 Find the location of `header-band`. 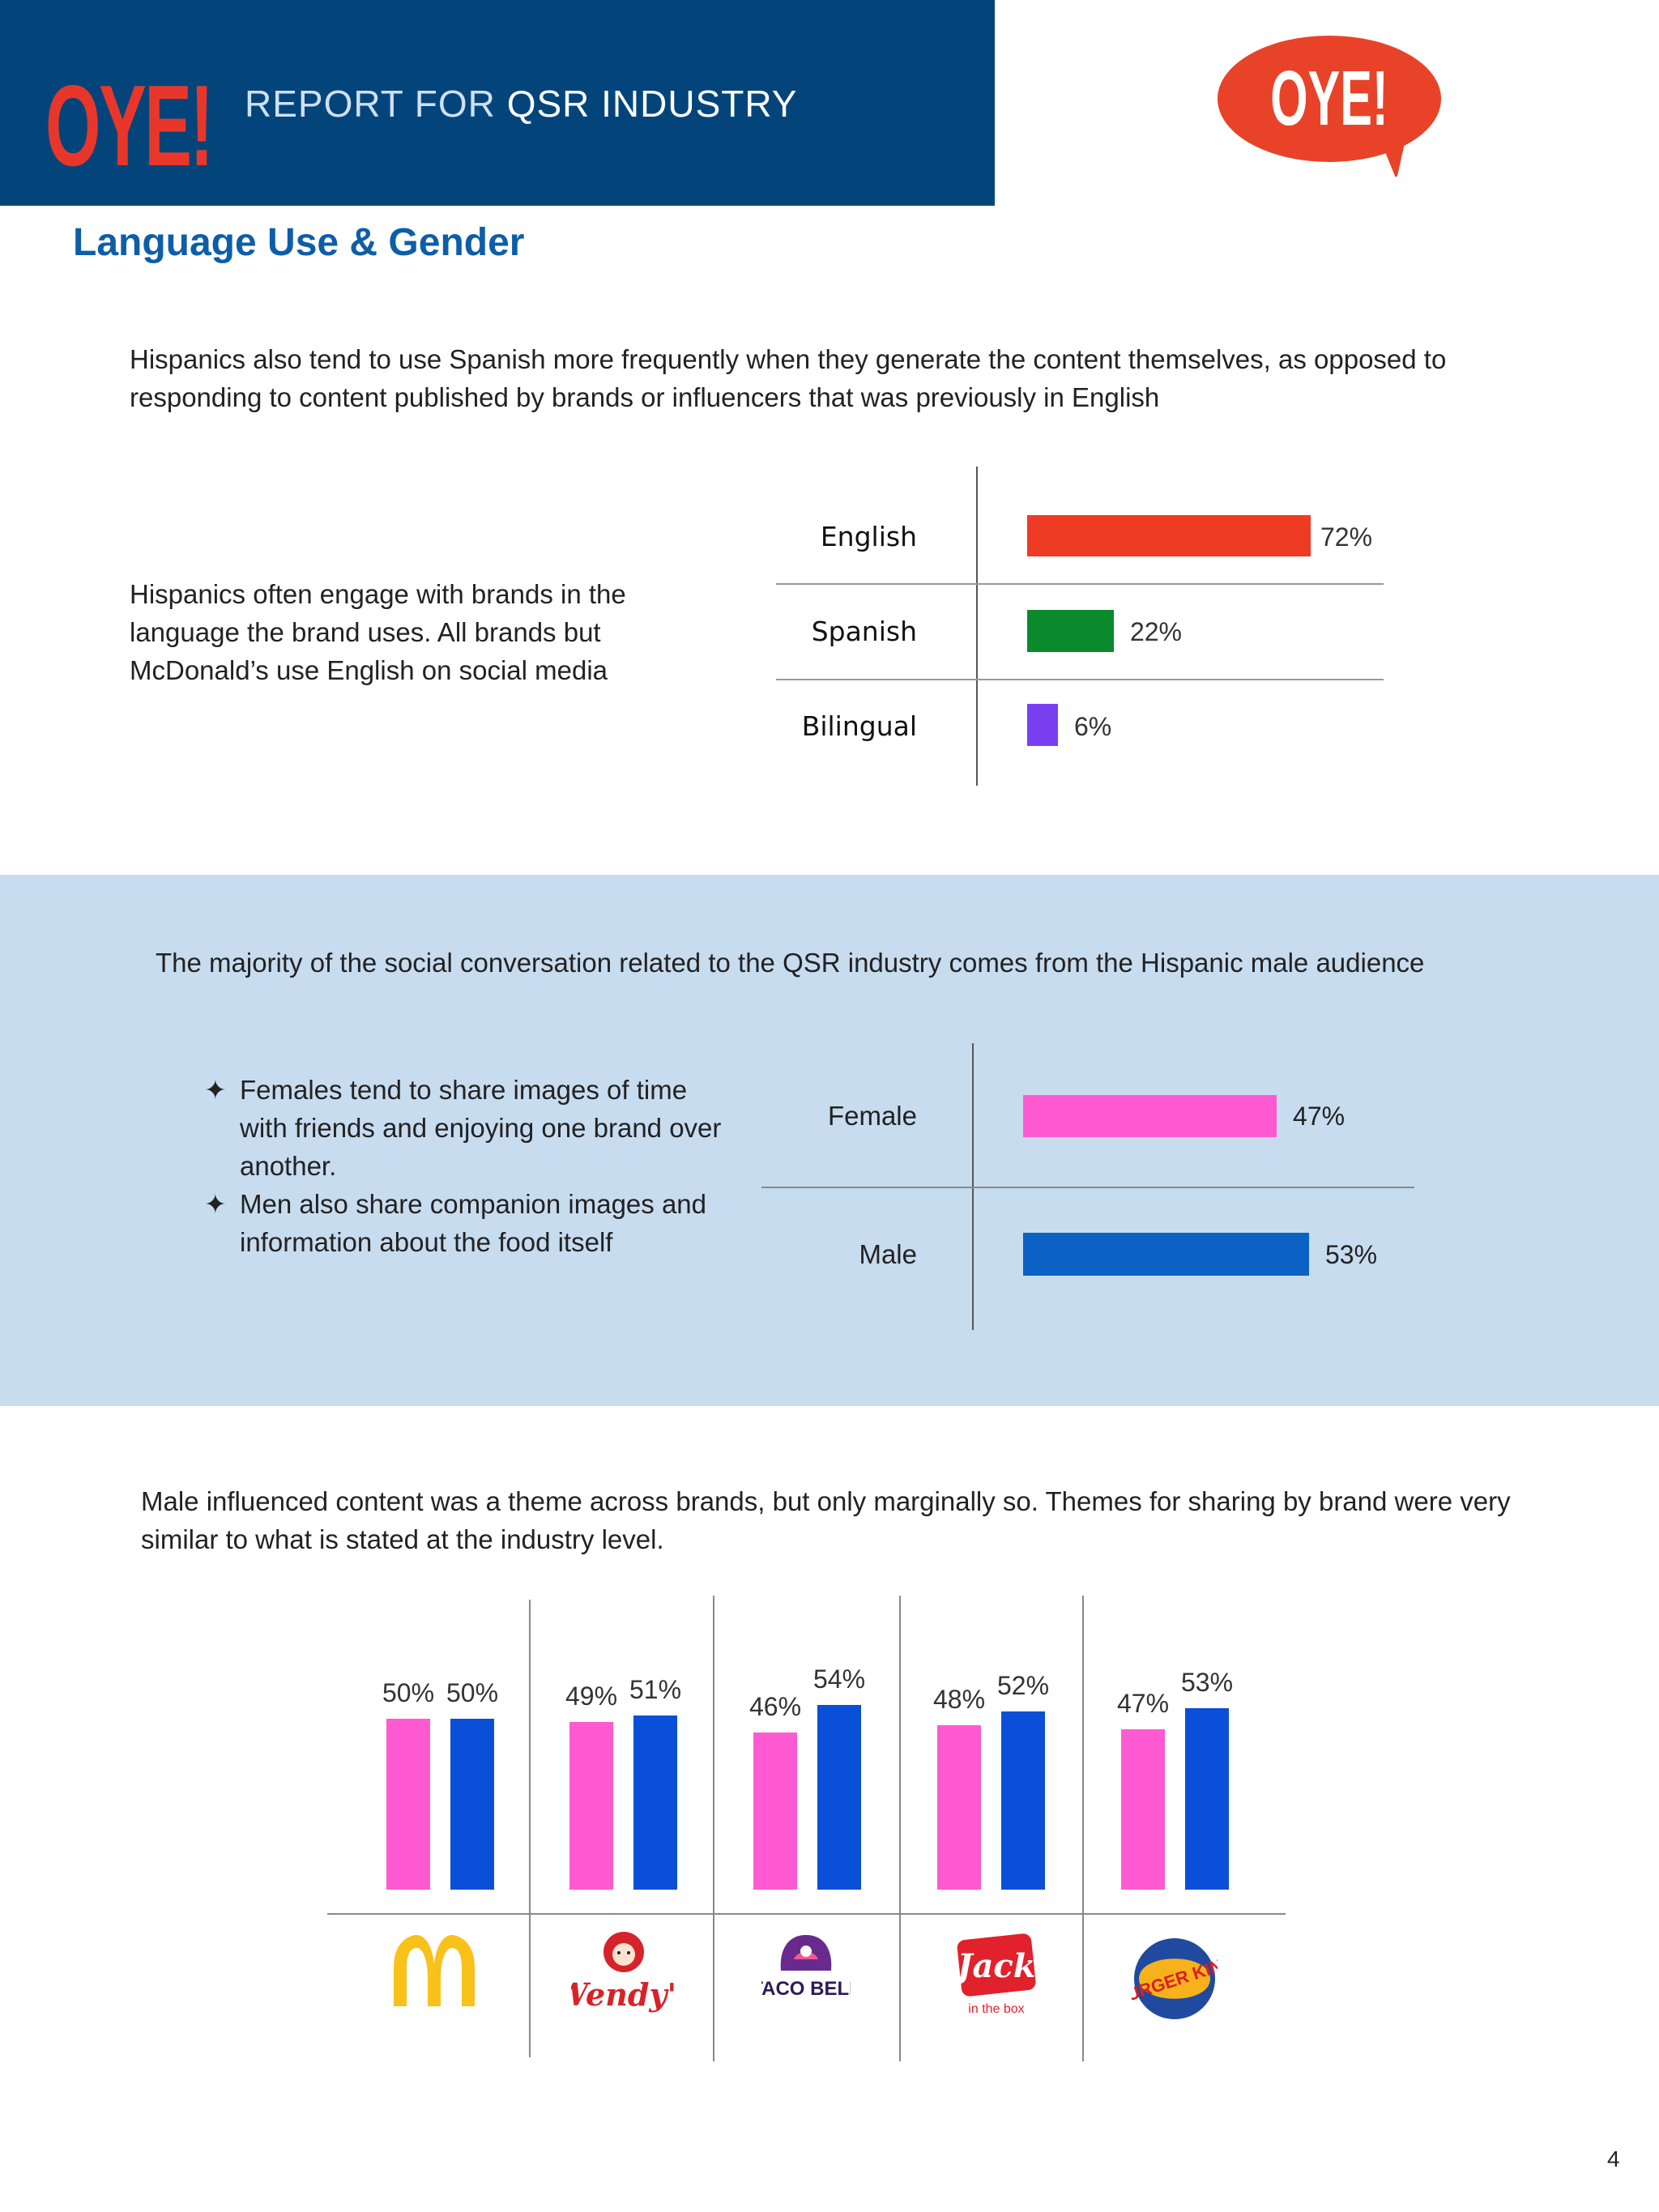

header-band is located at coordinates (497, 103).